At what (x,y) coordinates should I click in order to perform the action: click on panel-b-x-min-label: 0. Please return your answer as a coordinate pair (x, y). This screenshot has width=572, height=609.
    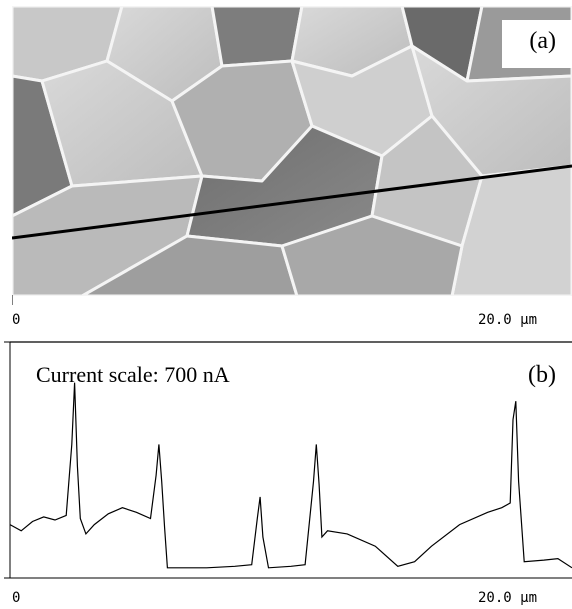
    Looking at the image, I should click on (16, 598).